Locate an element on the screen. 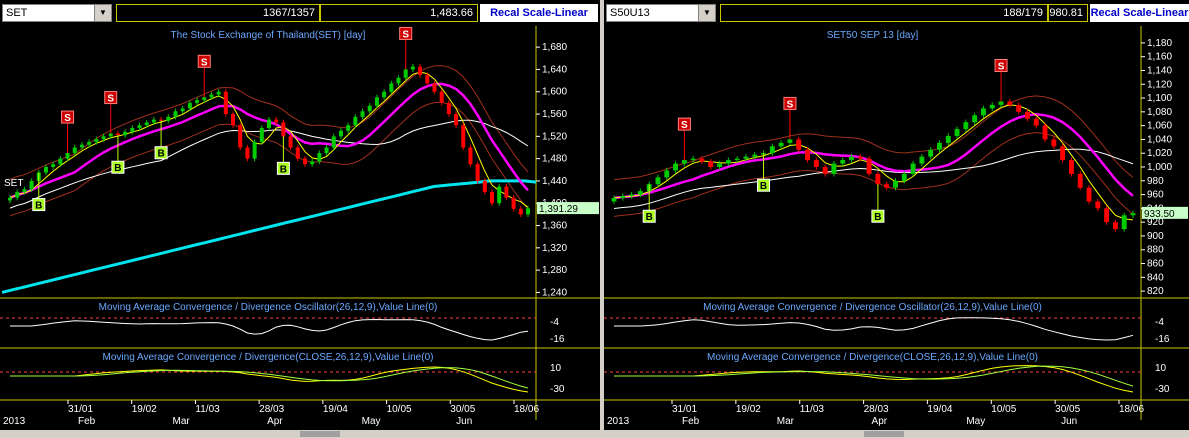  macd-signal-line is located at coordinates (269, 378).